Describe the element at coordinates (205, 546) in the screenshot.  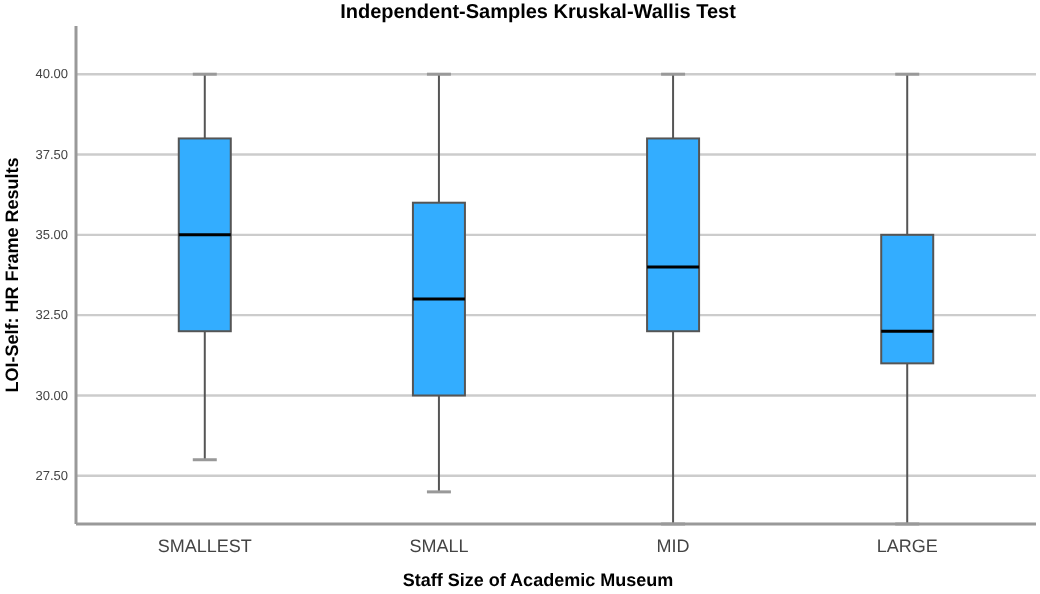
I see `x-tick-label: SMALLEST` at that location.